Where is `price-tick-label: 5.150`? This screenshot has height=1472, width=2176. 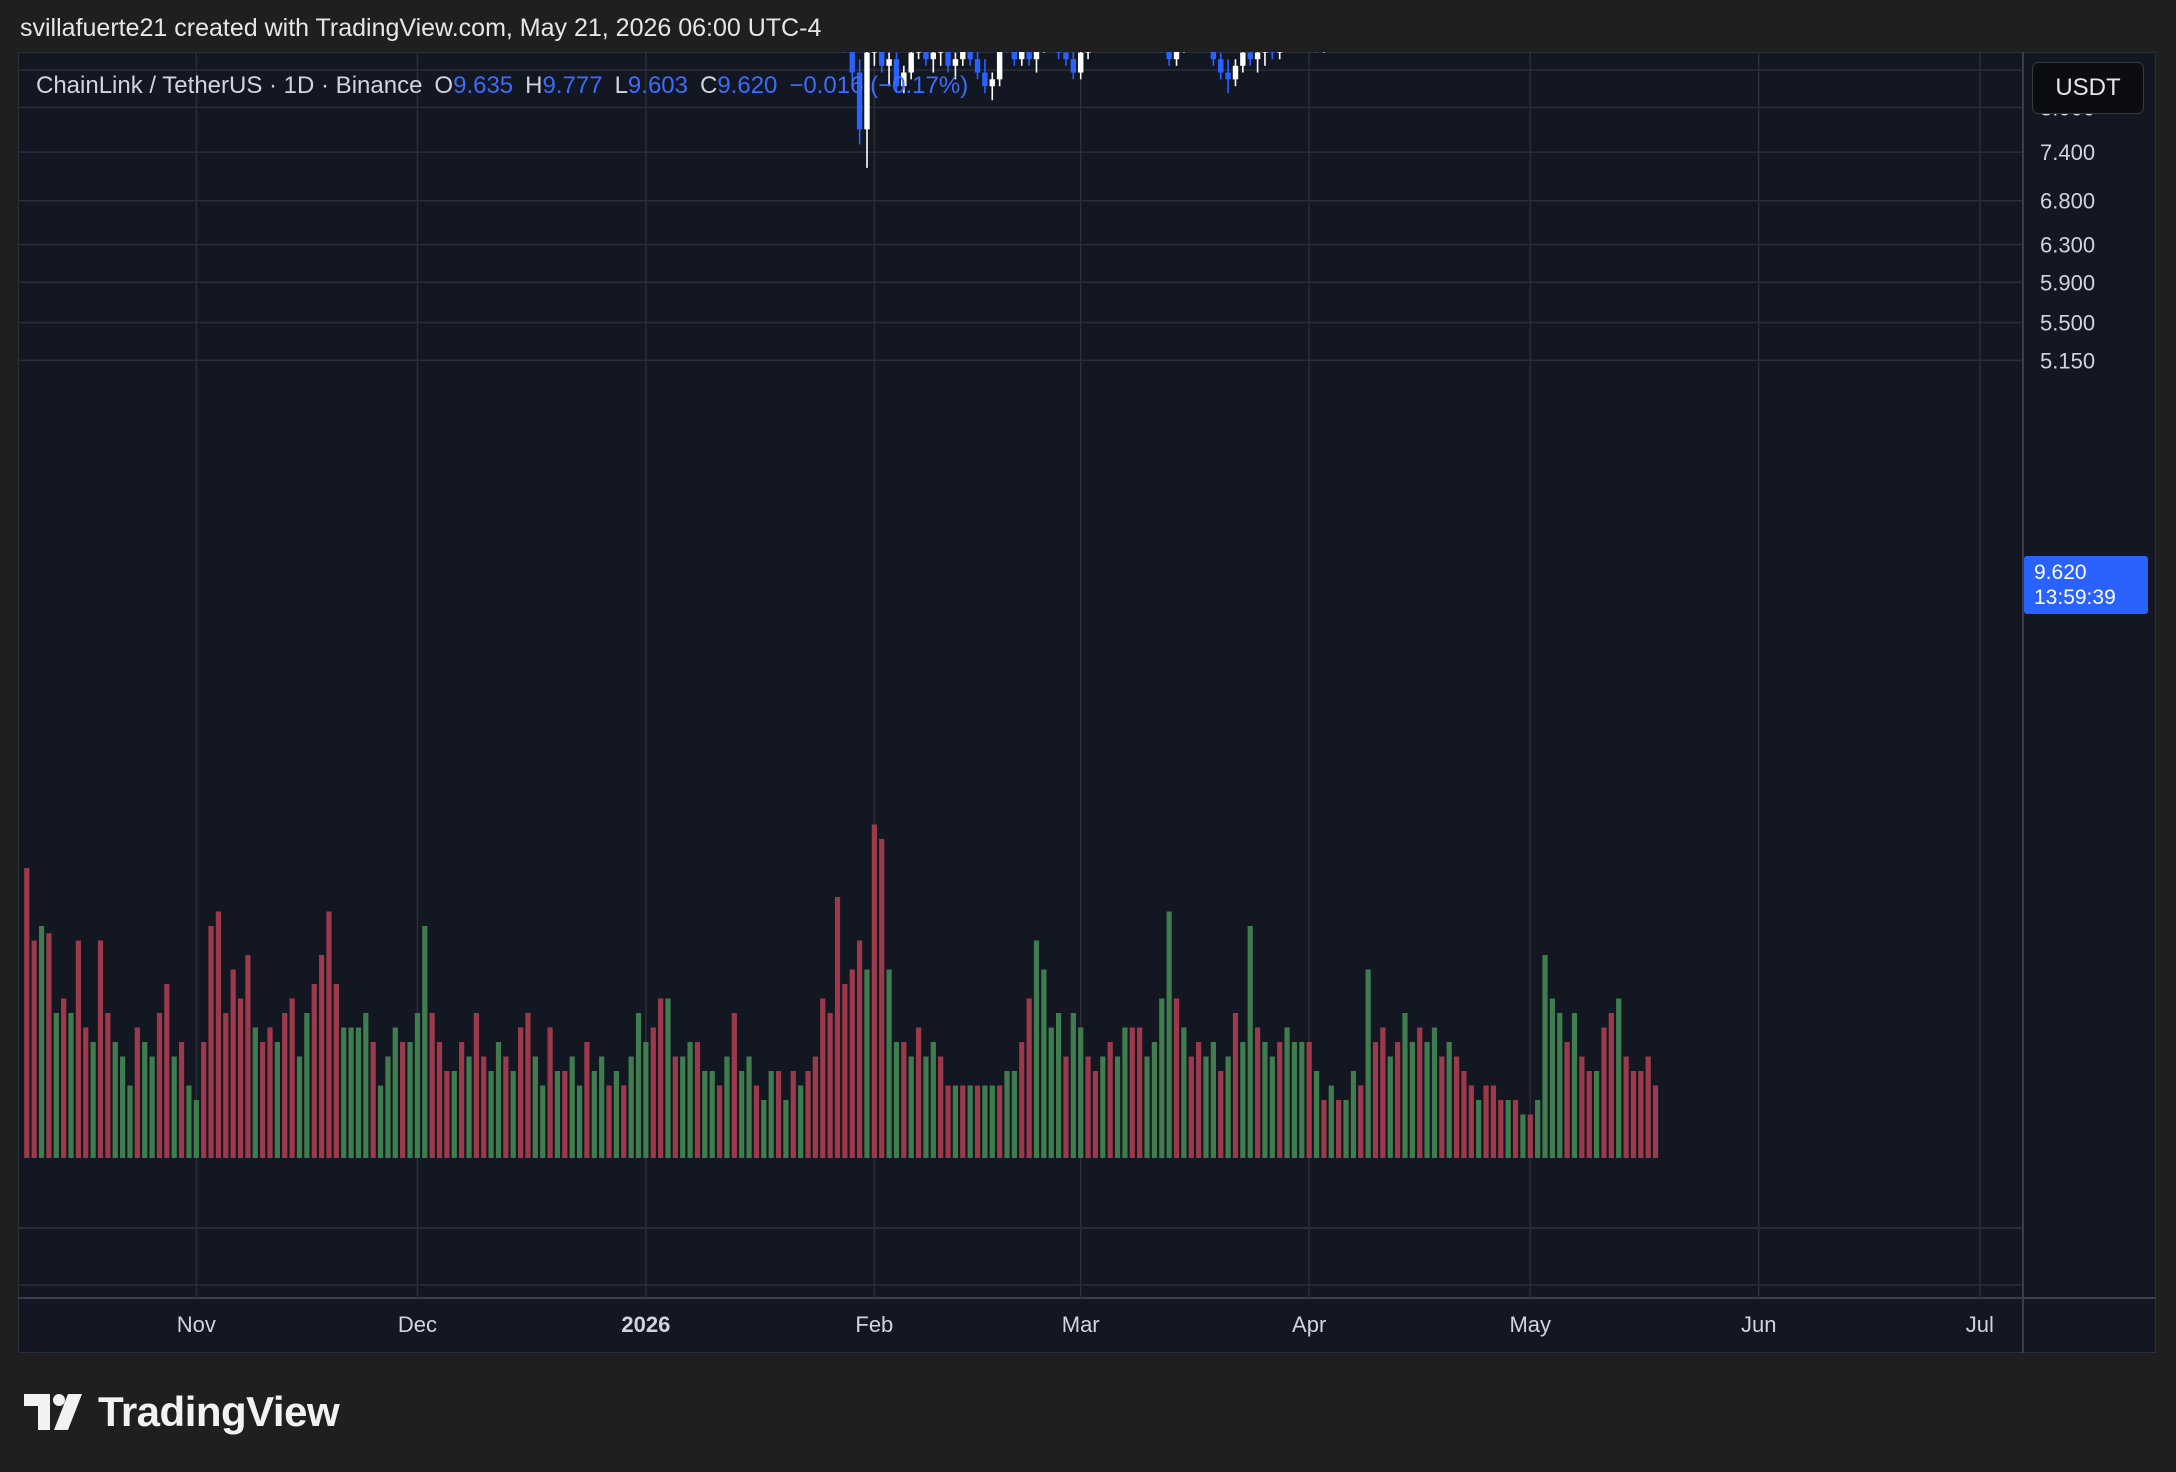
price-tick-label: 5.150 is located at coordinates (2067, 360).